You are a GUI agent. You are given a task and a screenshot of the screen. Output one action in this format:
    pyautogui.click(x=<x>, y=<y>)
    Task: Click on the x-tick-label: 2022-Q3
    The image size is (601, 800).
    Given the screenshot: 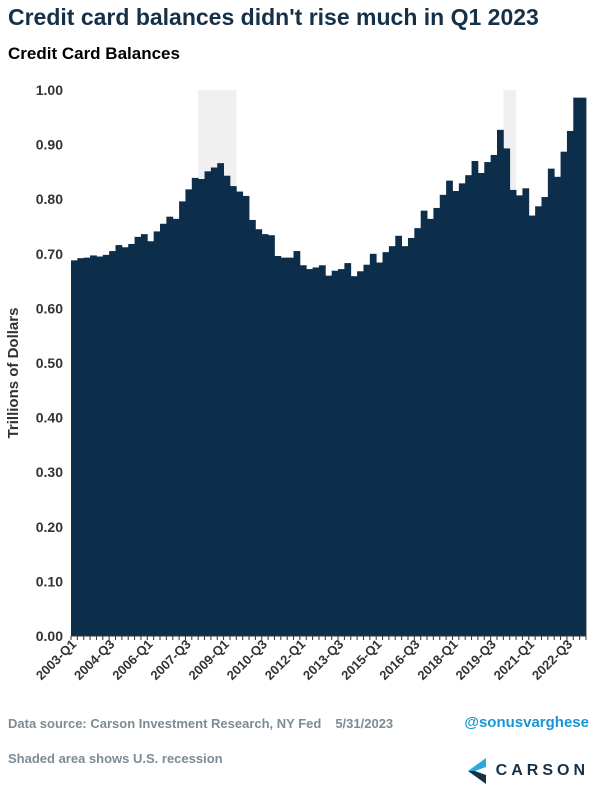 What is the action you would take?
    pyautogui.click(x=552, y=660)
    